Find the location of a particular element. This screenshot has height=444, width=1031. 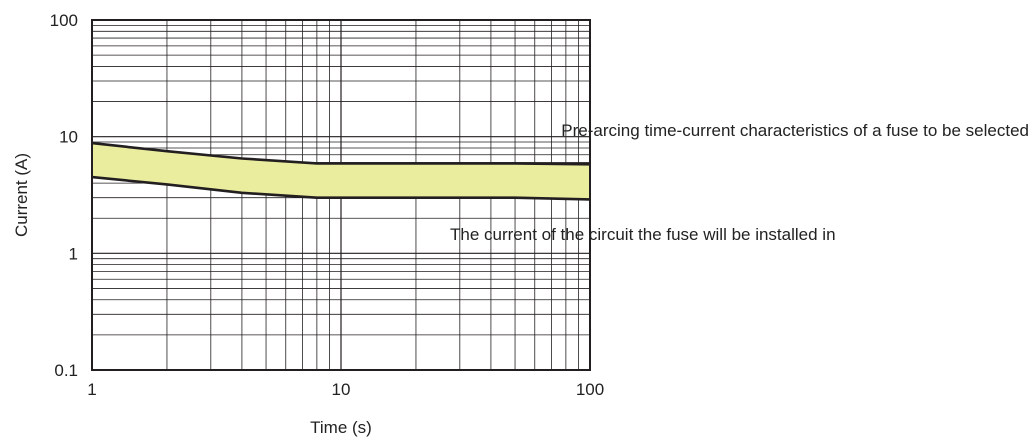

series-line-lower is located at coordinates (341, 188).